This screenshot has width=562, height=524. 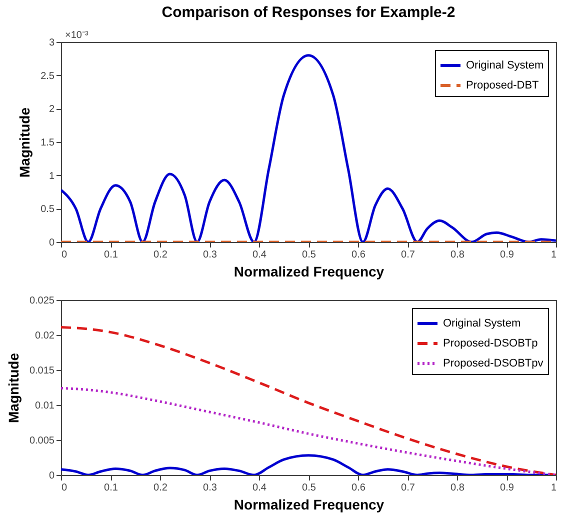 What do you see at coordinates (490, 344) in the screenshot?
I see `legend-label: Proposed-DSOBTp` at bounding box center [490, 344].